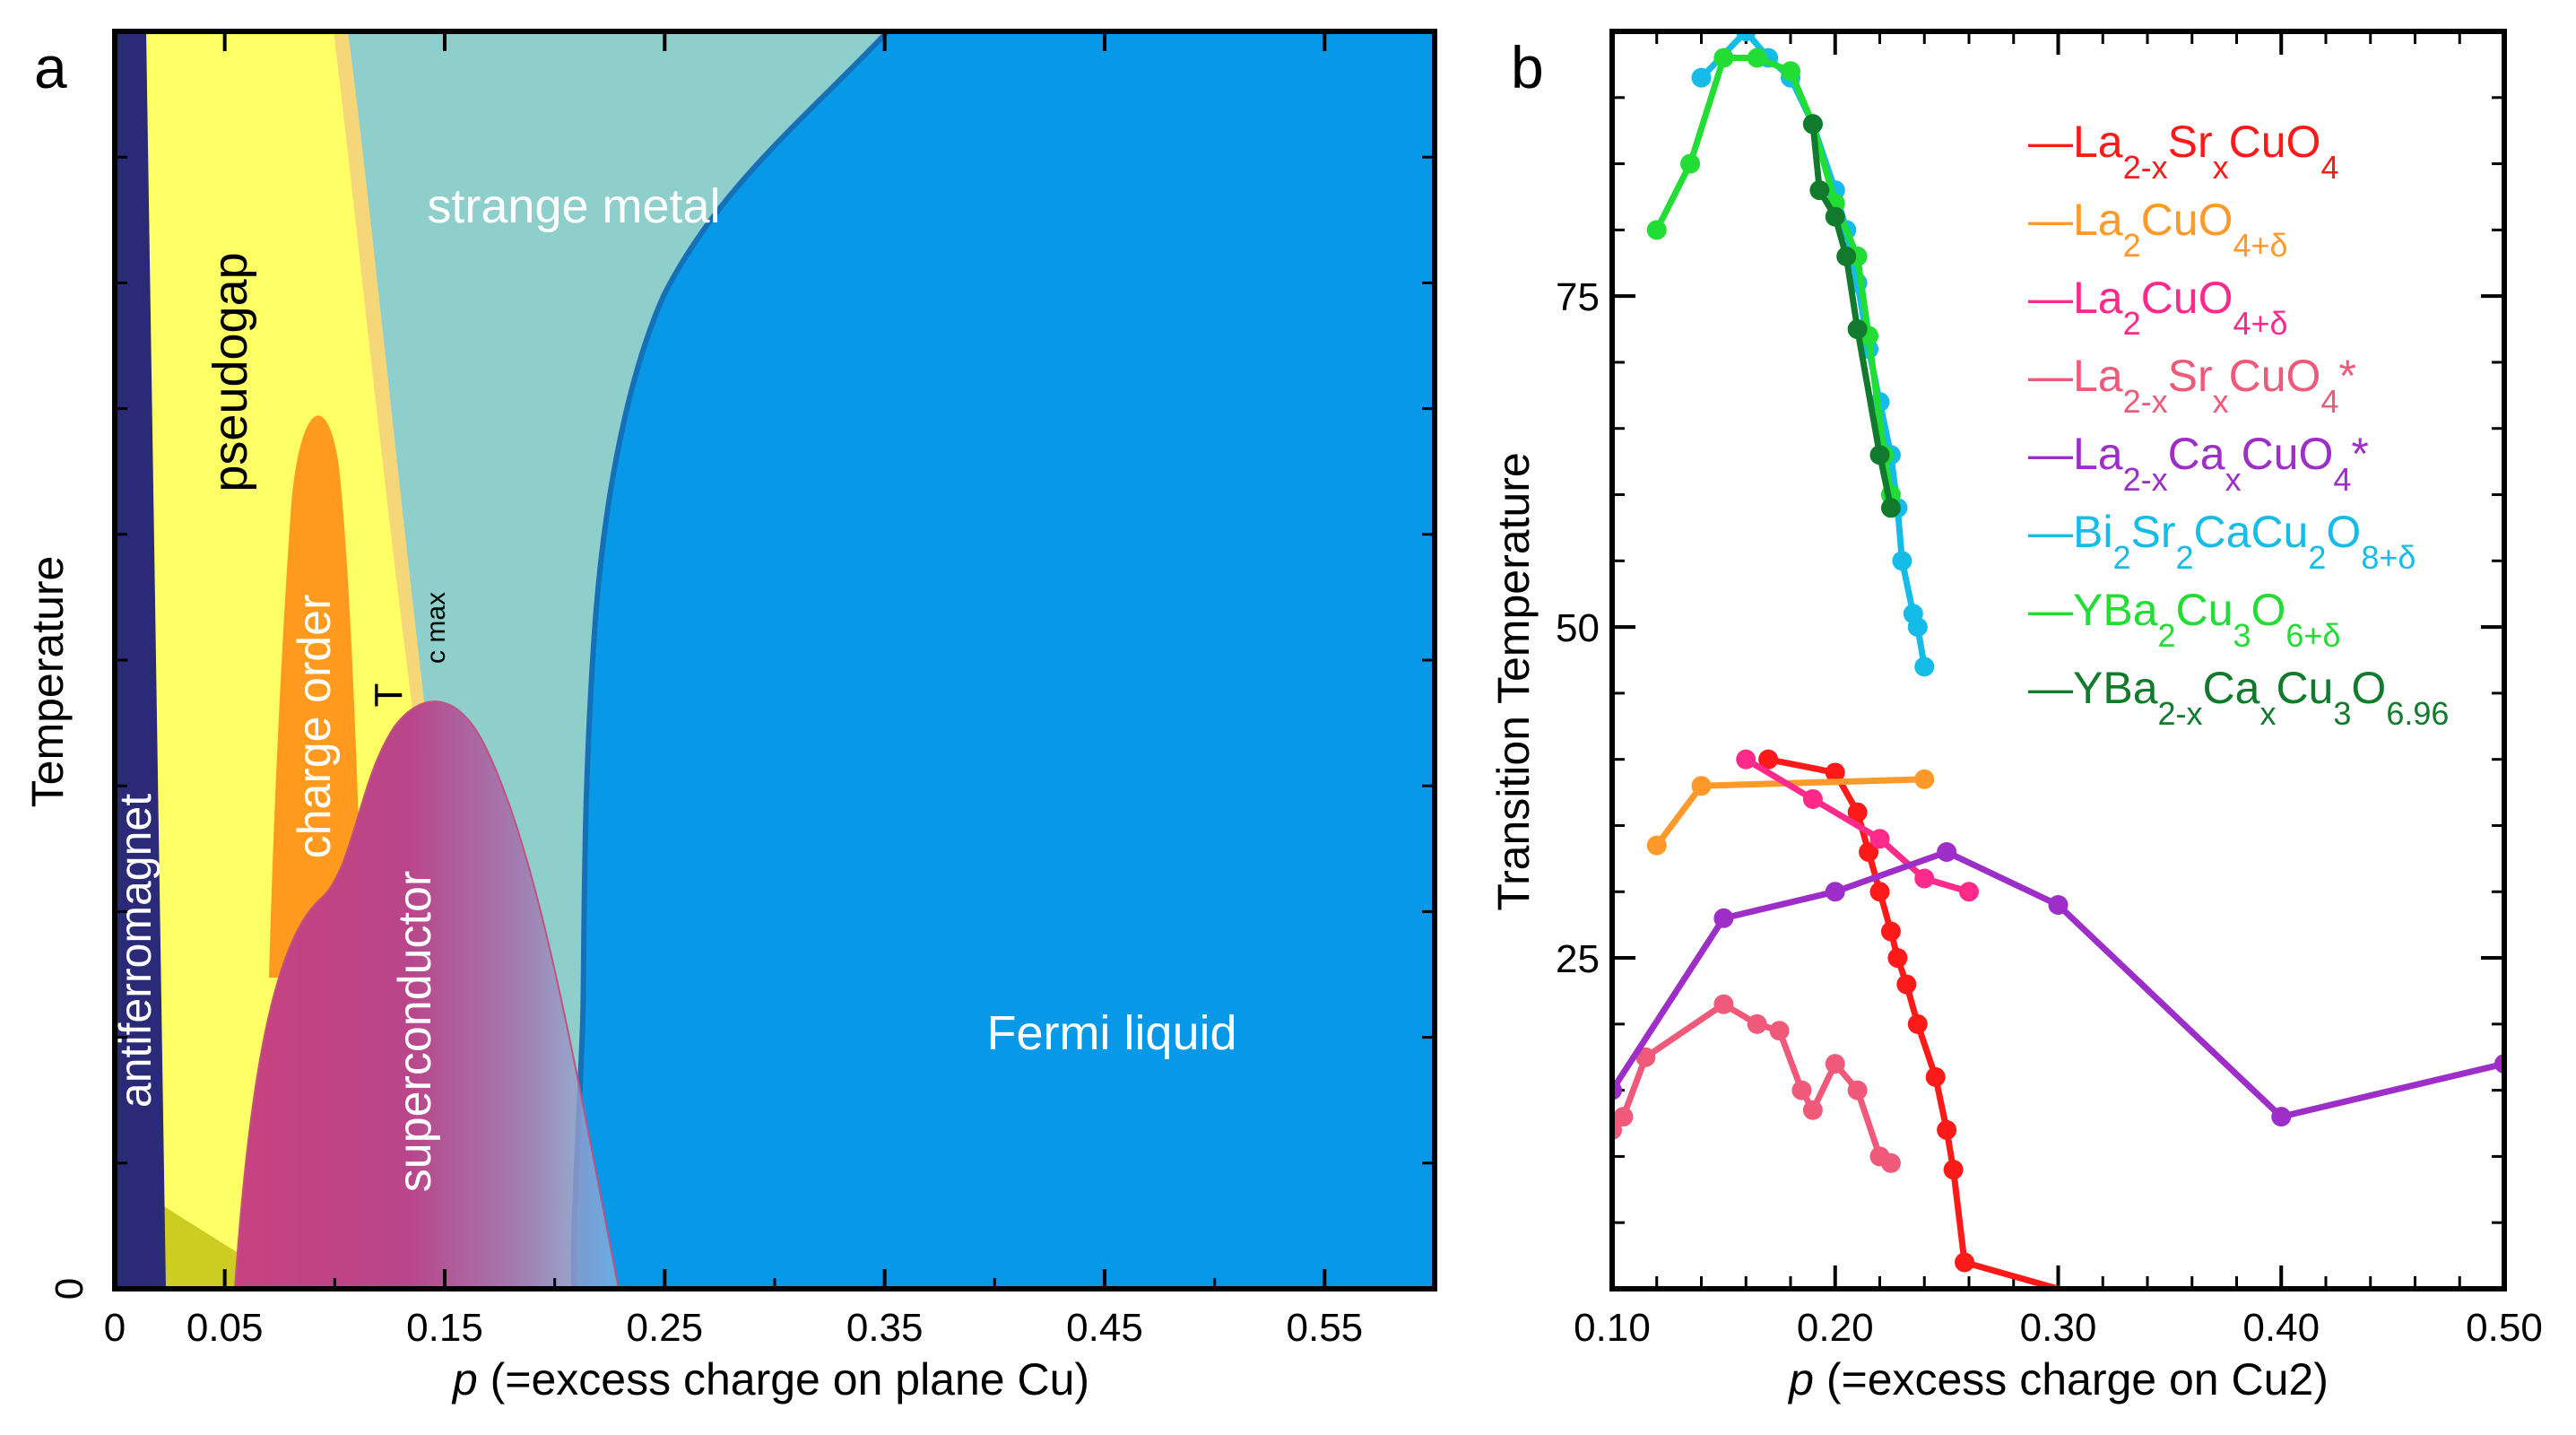  What do you see at coordinates (140, 660) in the screenshot?
I see `antiferromagnet-region` at bounding box center [140, 660].